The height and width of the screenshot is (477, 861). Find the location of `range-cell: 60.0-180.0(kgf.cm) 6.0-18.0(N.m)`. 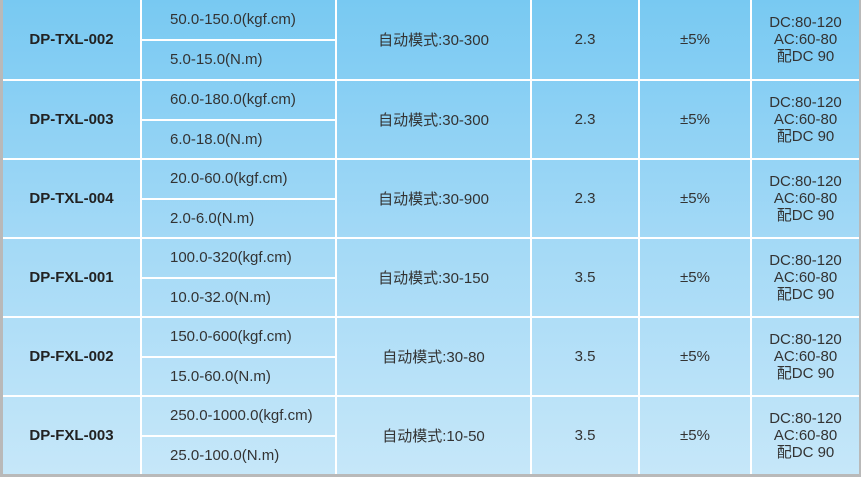

range-cell: 60.0-180.0(kgf.cm) 6.0-18.0(N.m) is located at coordinates (237, 119).